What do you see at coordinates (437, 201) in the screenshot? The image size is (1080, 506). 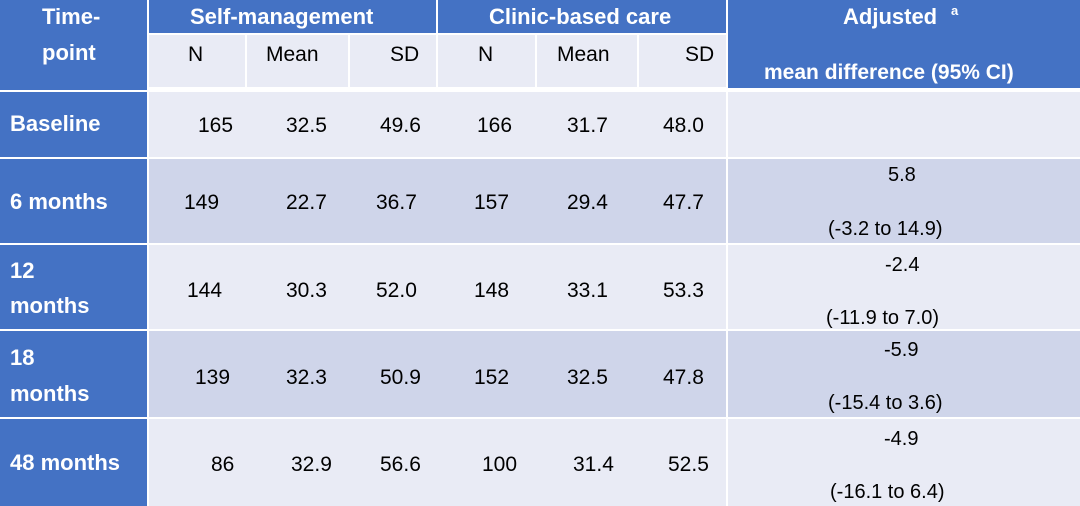 I see `row-6m-data-cell` at bounding box center [437, 201].